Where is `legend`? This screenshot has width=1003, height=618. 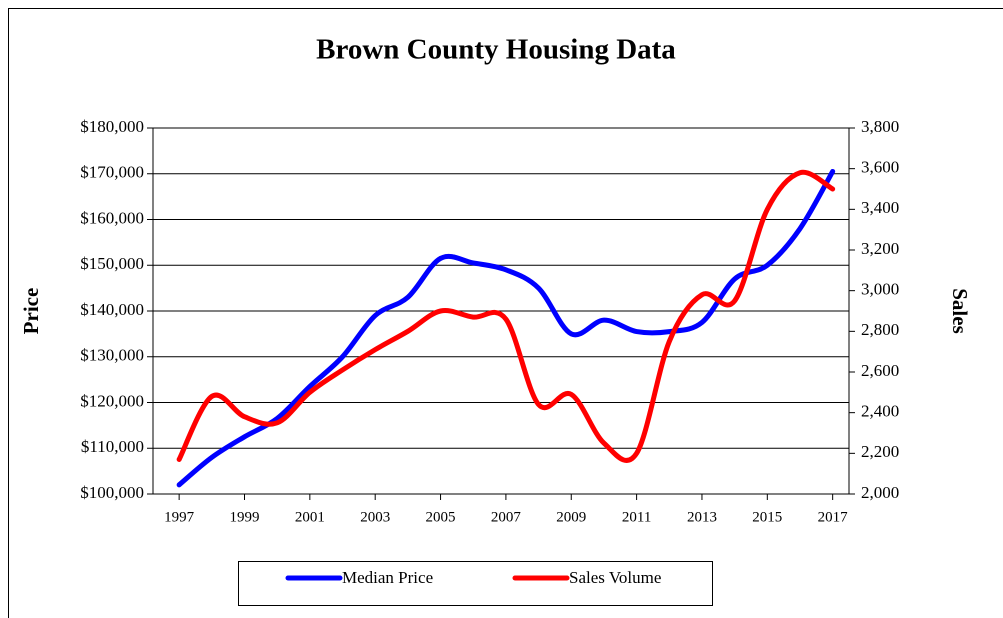 legend is located at coordinates (475, 583).